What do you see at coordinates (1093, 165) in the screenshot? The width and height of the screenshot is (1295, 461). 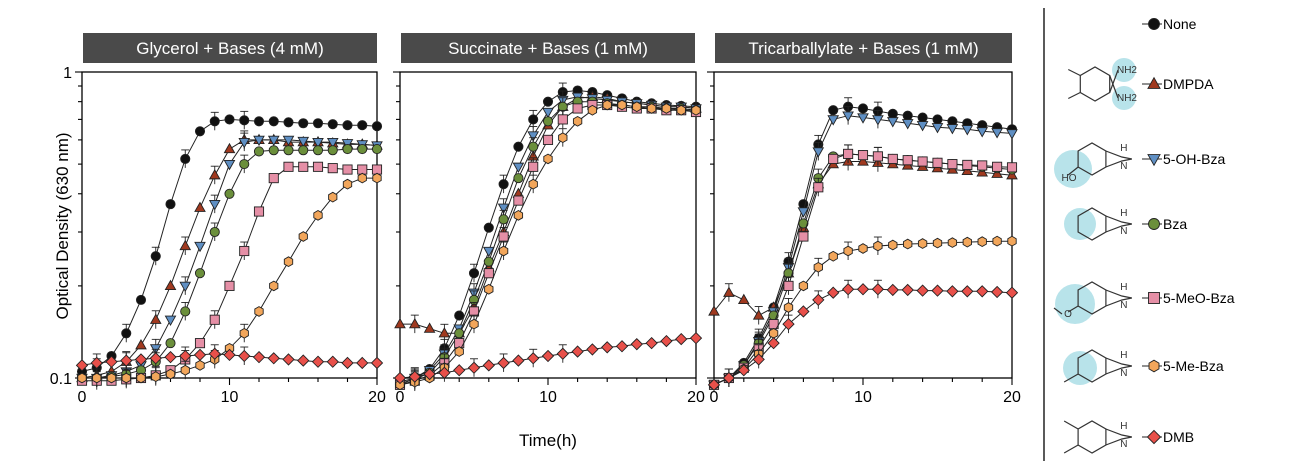 I see `chem-structure-icon: HN HO` at bounding box center [1093, 165].